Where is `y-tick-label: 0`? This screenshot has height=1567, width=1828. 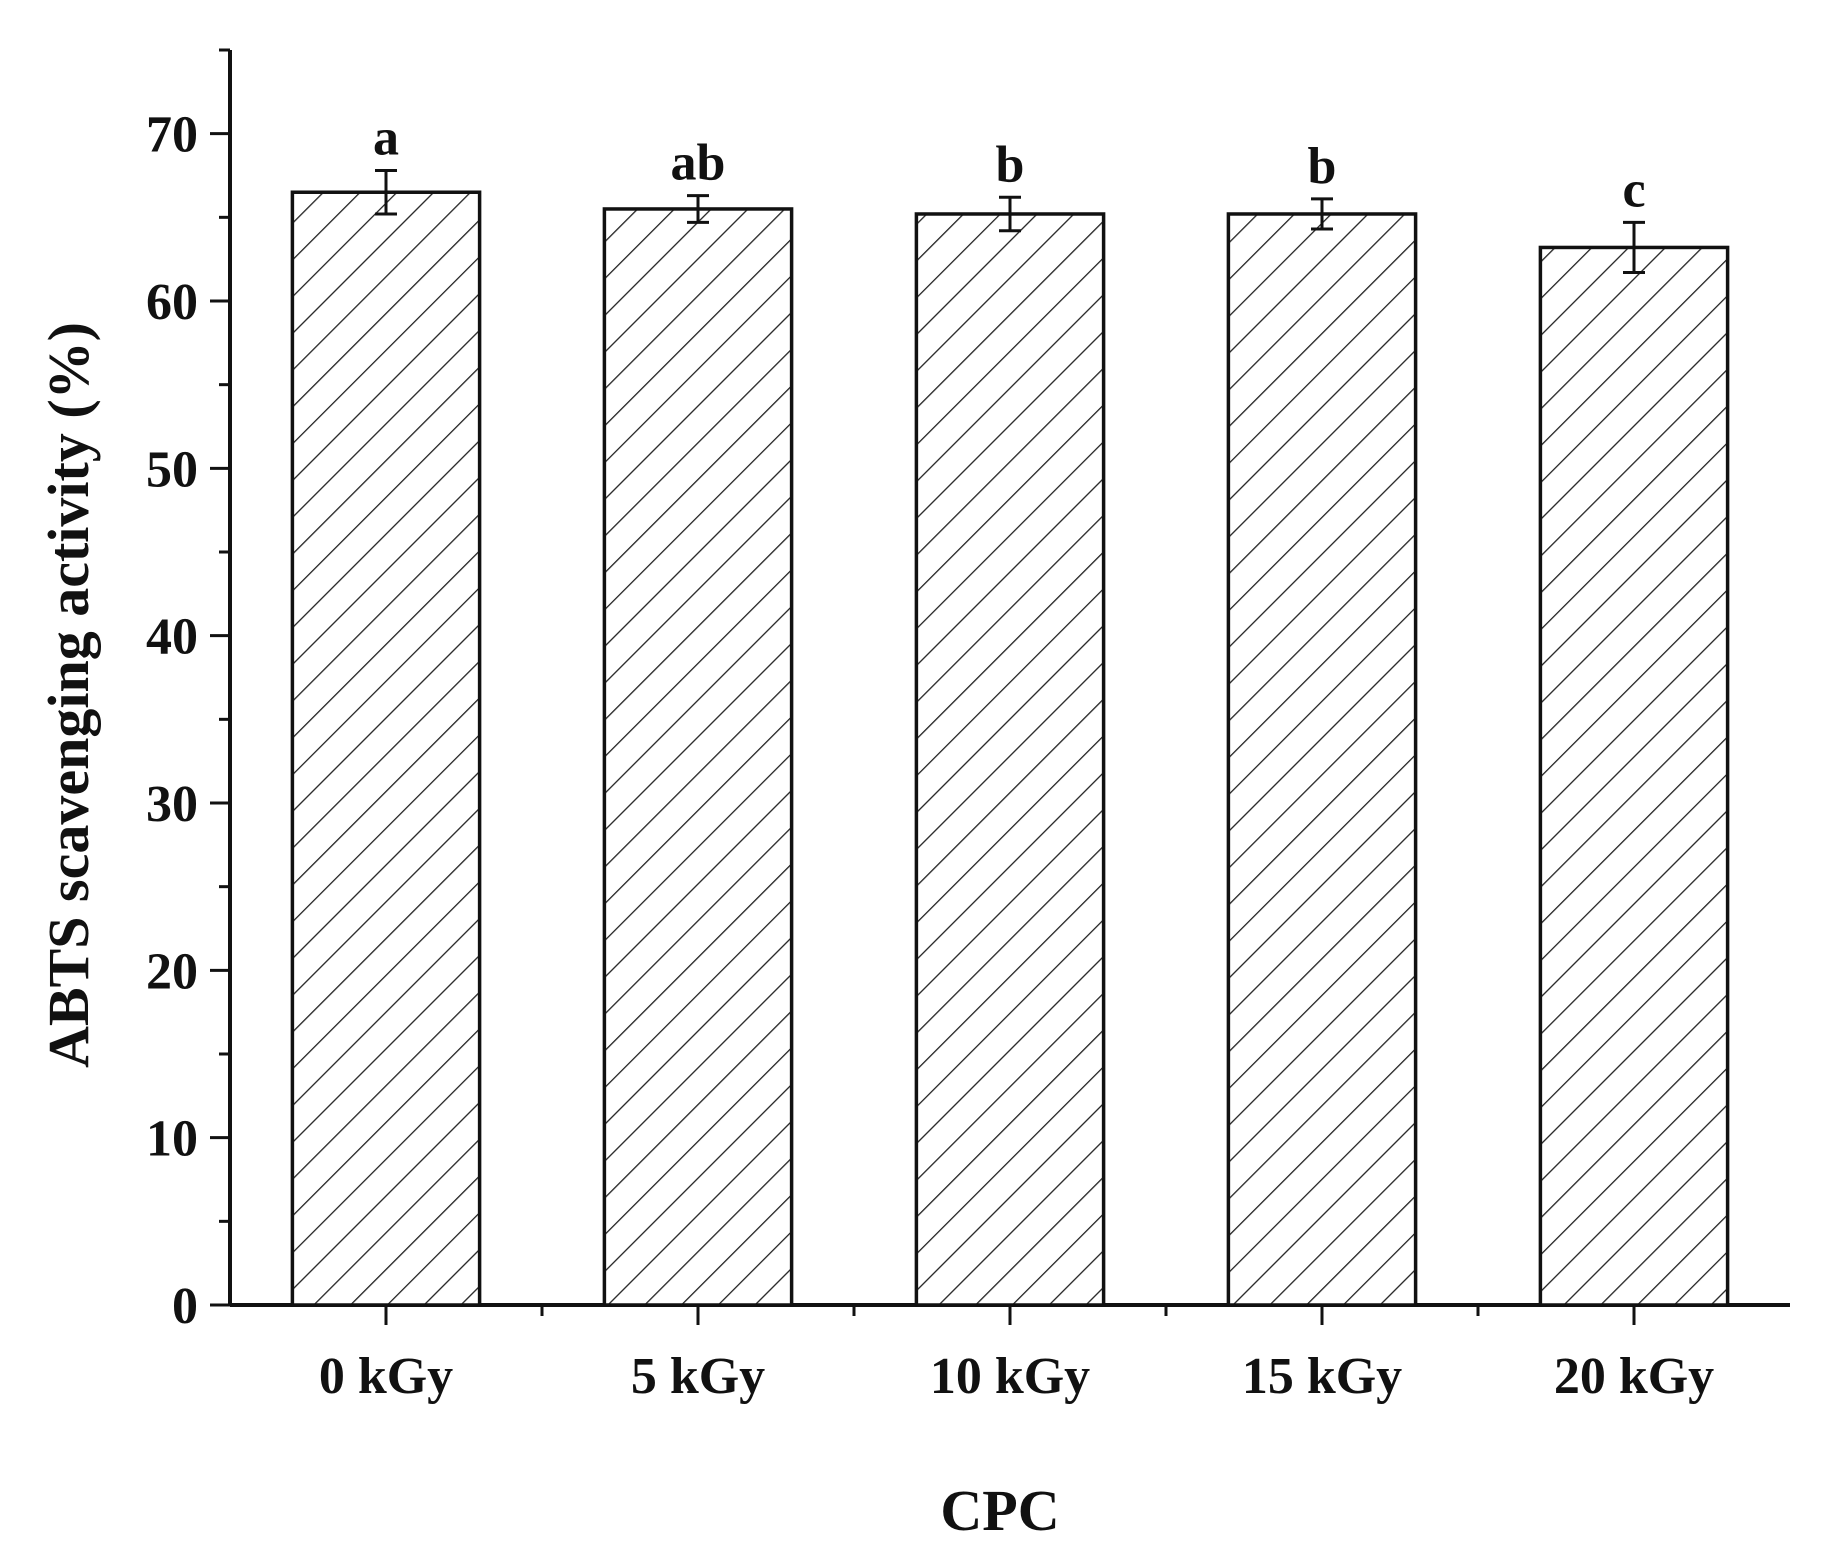
y-tick-label: 0 is located at coordinates (185, 1306).